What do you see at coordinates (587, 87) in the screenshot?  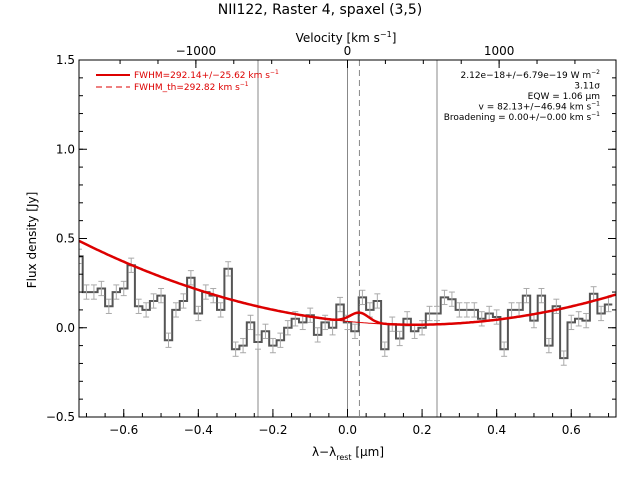 I see `annotation-text: 3.11σ` at bounding box center [587, 87].